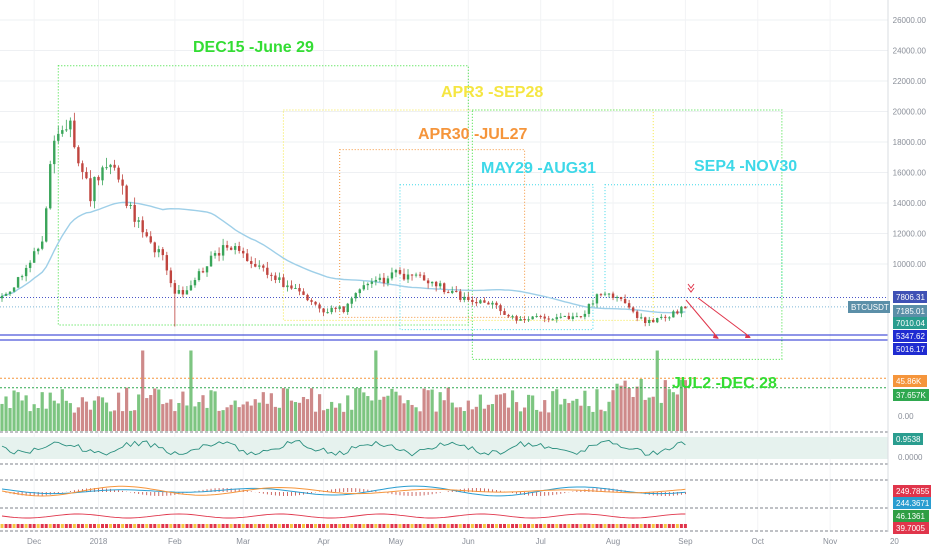 The height and width of the screenshot is (550, 932). What do you see at coordinates (910, 234) in the screenshot?
I see `price-tick-label: 12000.00` at bounding box center [910, 234].